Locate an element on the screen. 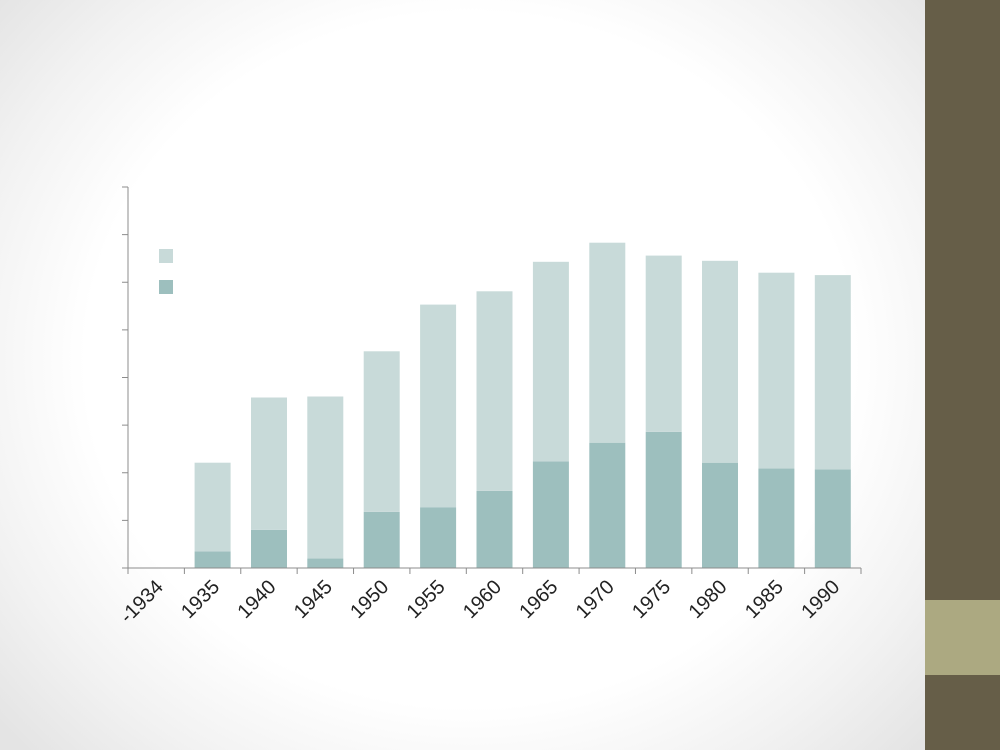  x-tick-label: 1980 is located at coordinates (708, 599).